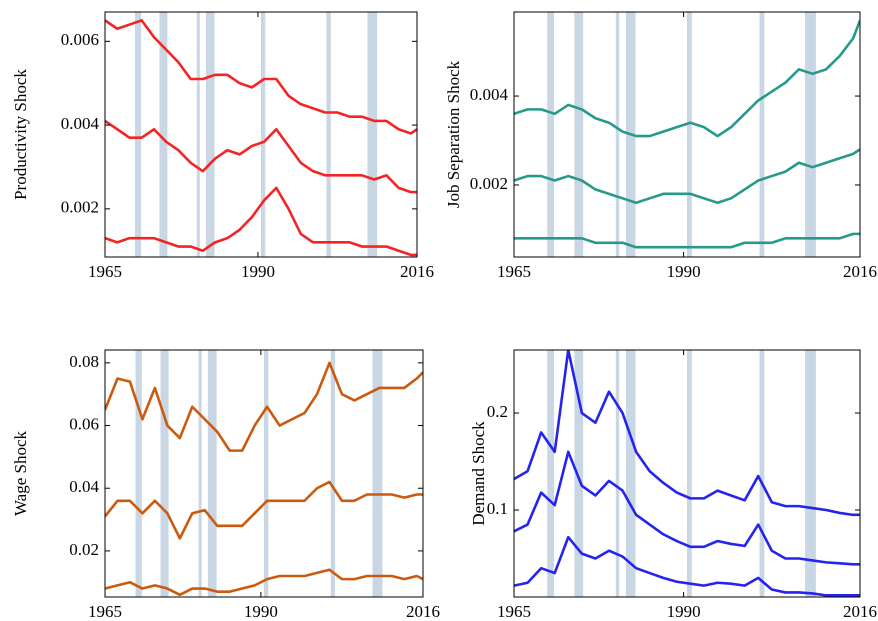 The height and width of the screenshot is (621, 878). What do you see at coordinates (84, 486) in the screenshot?
I see `y-tick-label: 0.04` at bounding box center [84, 486].